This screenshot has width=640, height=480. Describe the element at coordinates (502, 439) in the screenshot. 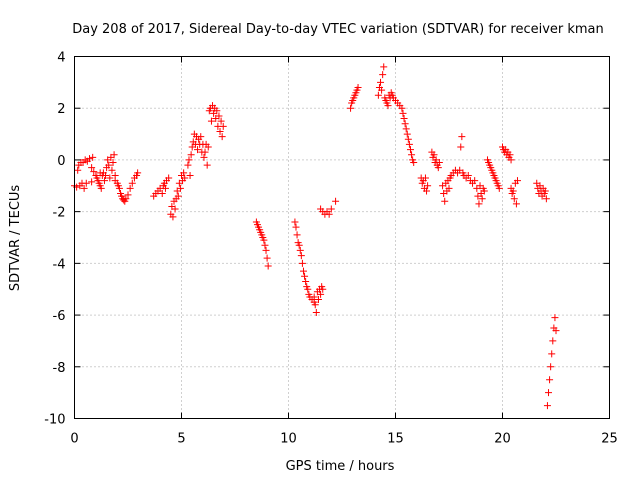

I see `x-tick-label: 20` at that location.